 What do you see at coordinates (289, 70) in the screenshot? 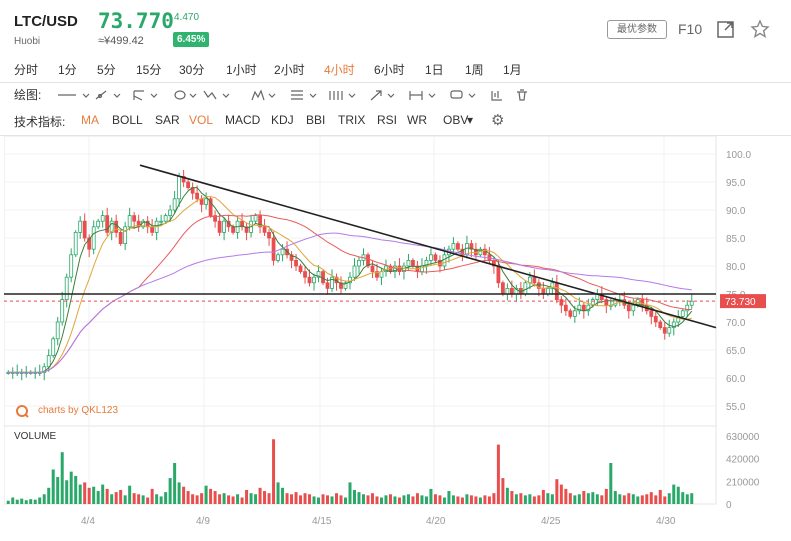
I see `period-6: 2小时` at bounding box center [289, 70].